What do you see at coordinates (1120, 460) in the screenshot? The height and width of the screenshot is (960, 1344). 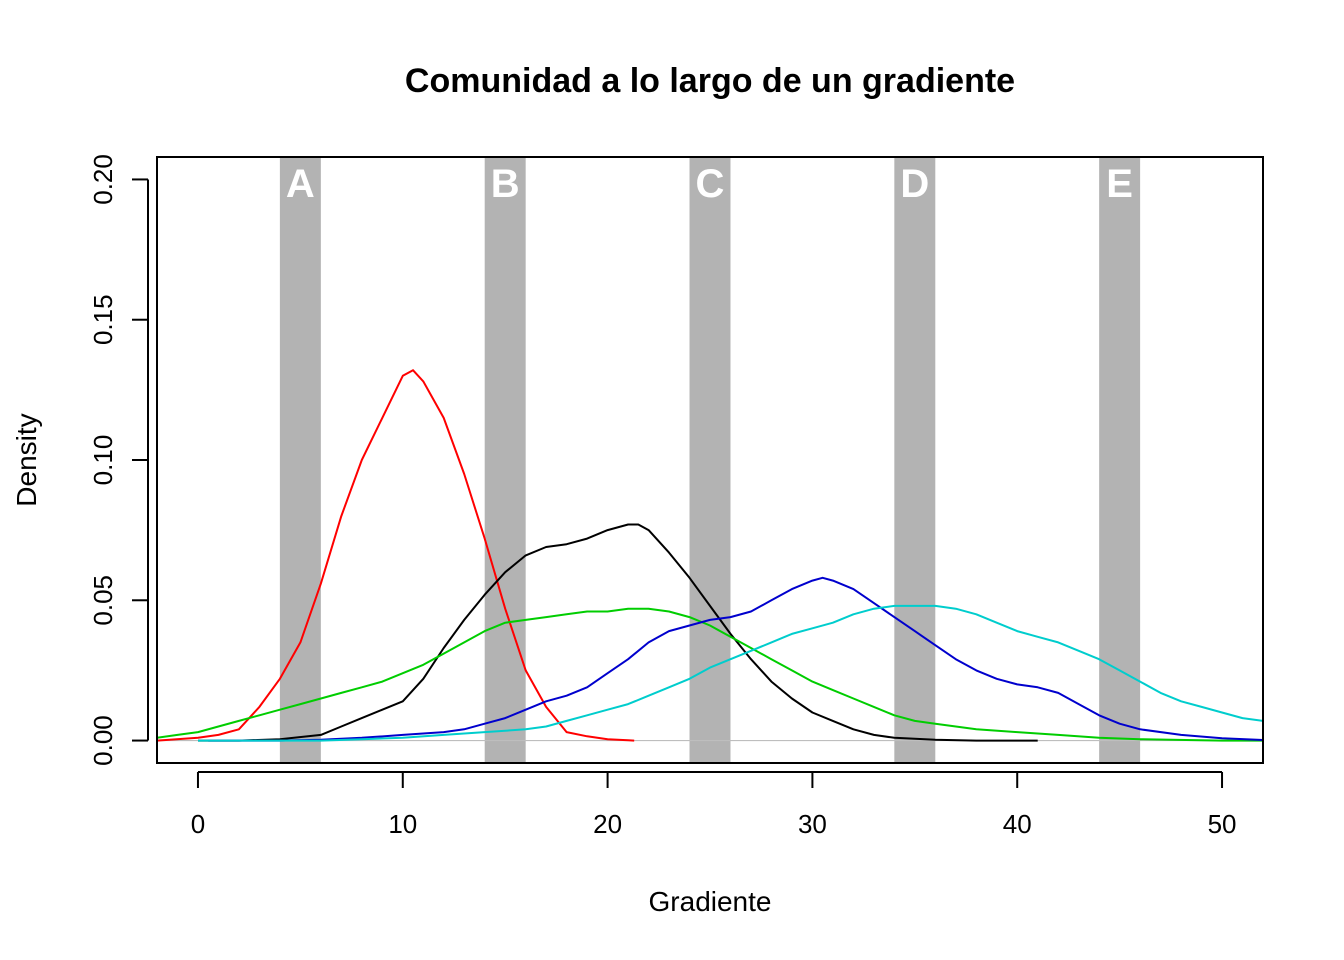 I see `band-e` at bounding box center [1120, 460].